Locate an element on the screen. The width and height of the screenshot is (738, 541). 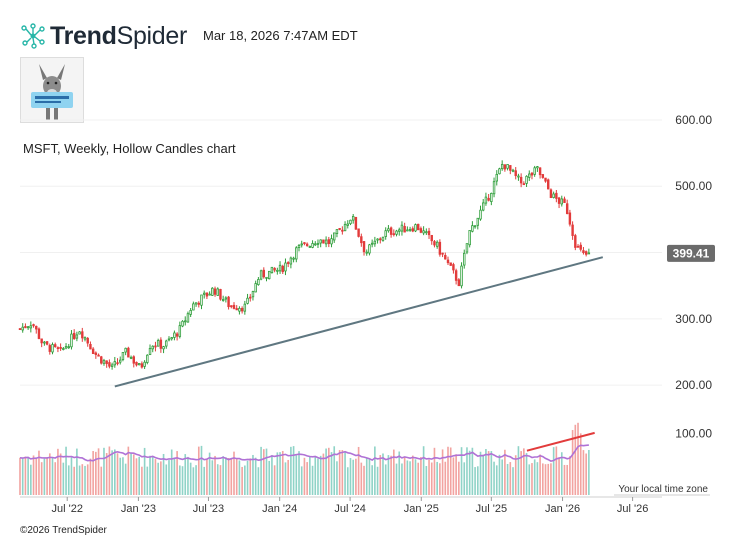
x-tick-label: Jul '25 is located at coordinates (491, 509).